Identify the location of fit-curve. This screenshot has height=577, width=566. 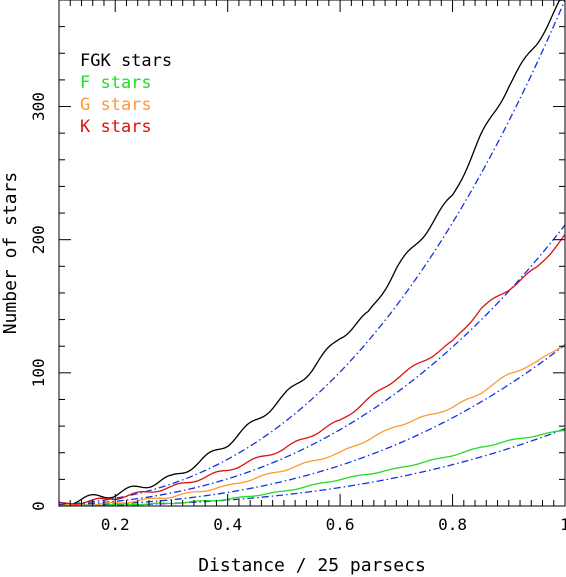
(312, 467).